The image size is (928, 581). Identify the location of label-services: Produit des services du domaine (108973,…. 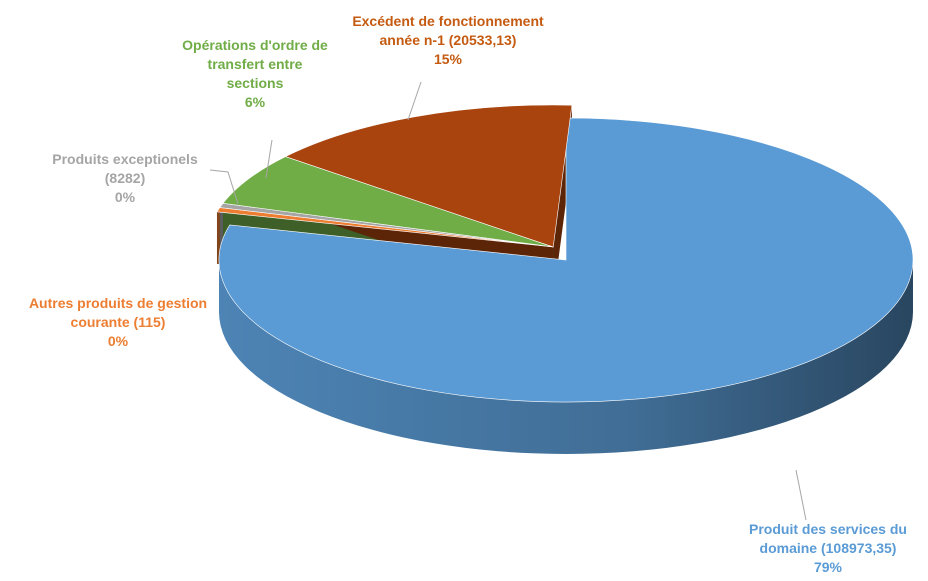
(828, 548).